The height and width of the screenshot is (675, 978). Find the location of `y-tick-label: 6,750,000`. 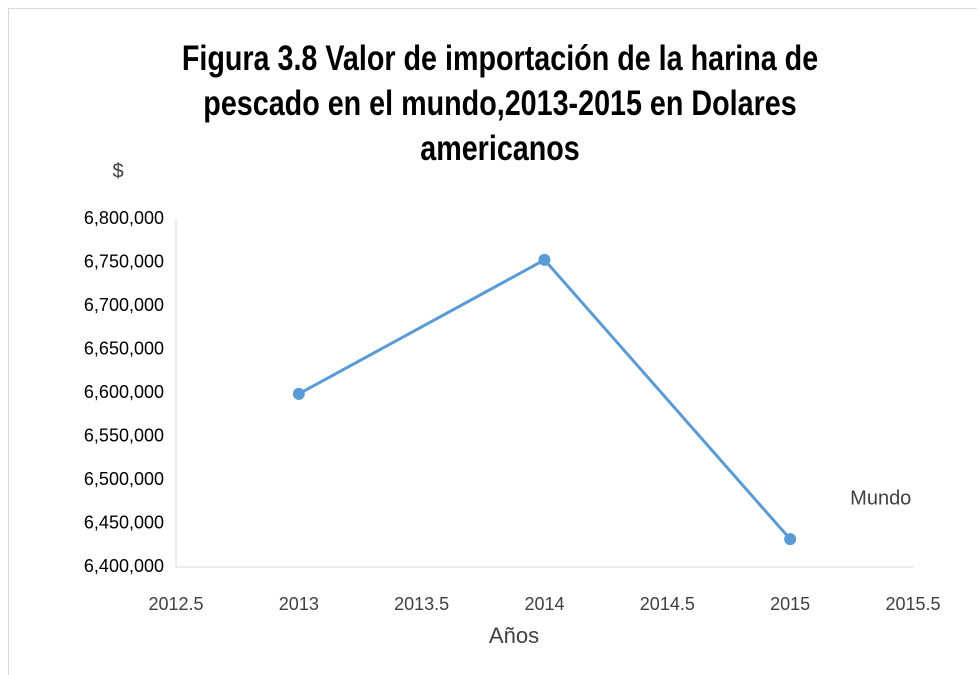

y-tick-label: 6,750,000 is located at coordinates (124, 261).